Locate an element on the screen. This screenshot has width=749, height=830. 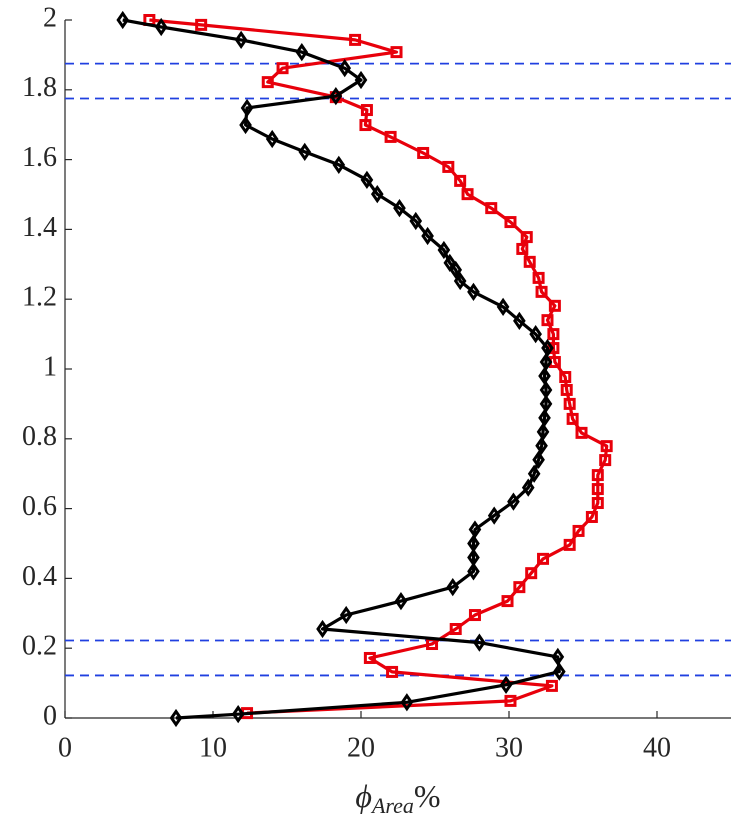
y-tick-label: 2 is located at coordinates (50, 17).